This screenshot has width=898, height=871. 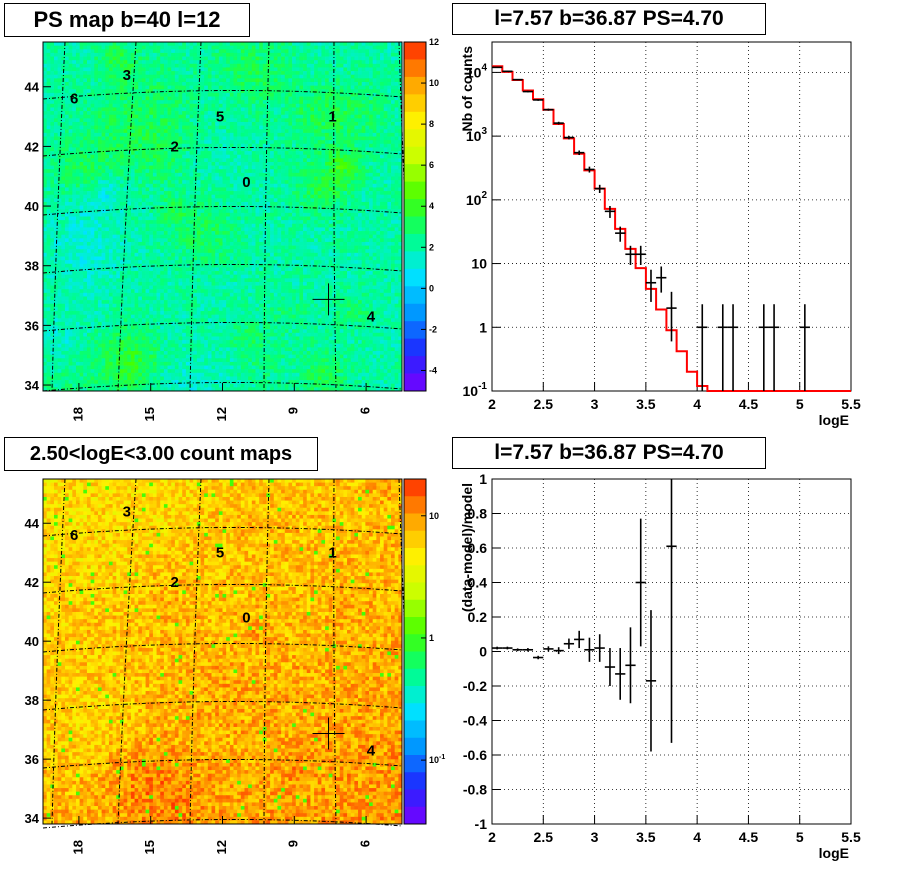 What do you see at coordinates (434, 516) in the screenshot?
I see `colorbar-tick-label: 10` at bounding box center [434, 516].